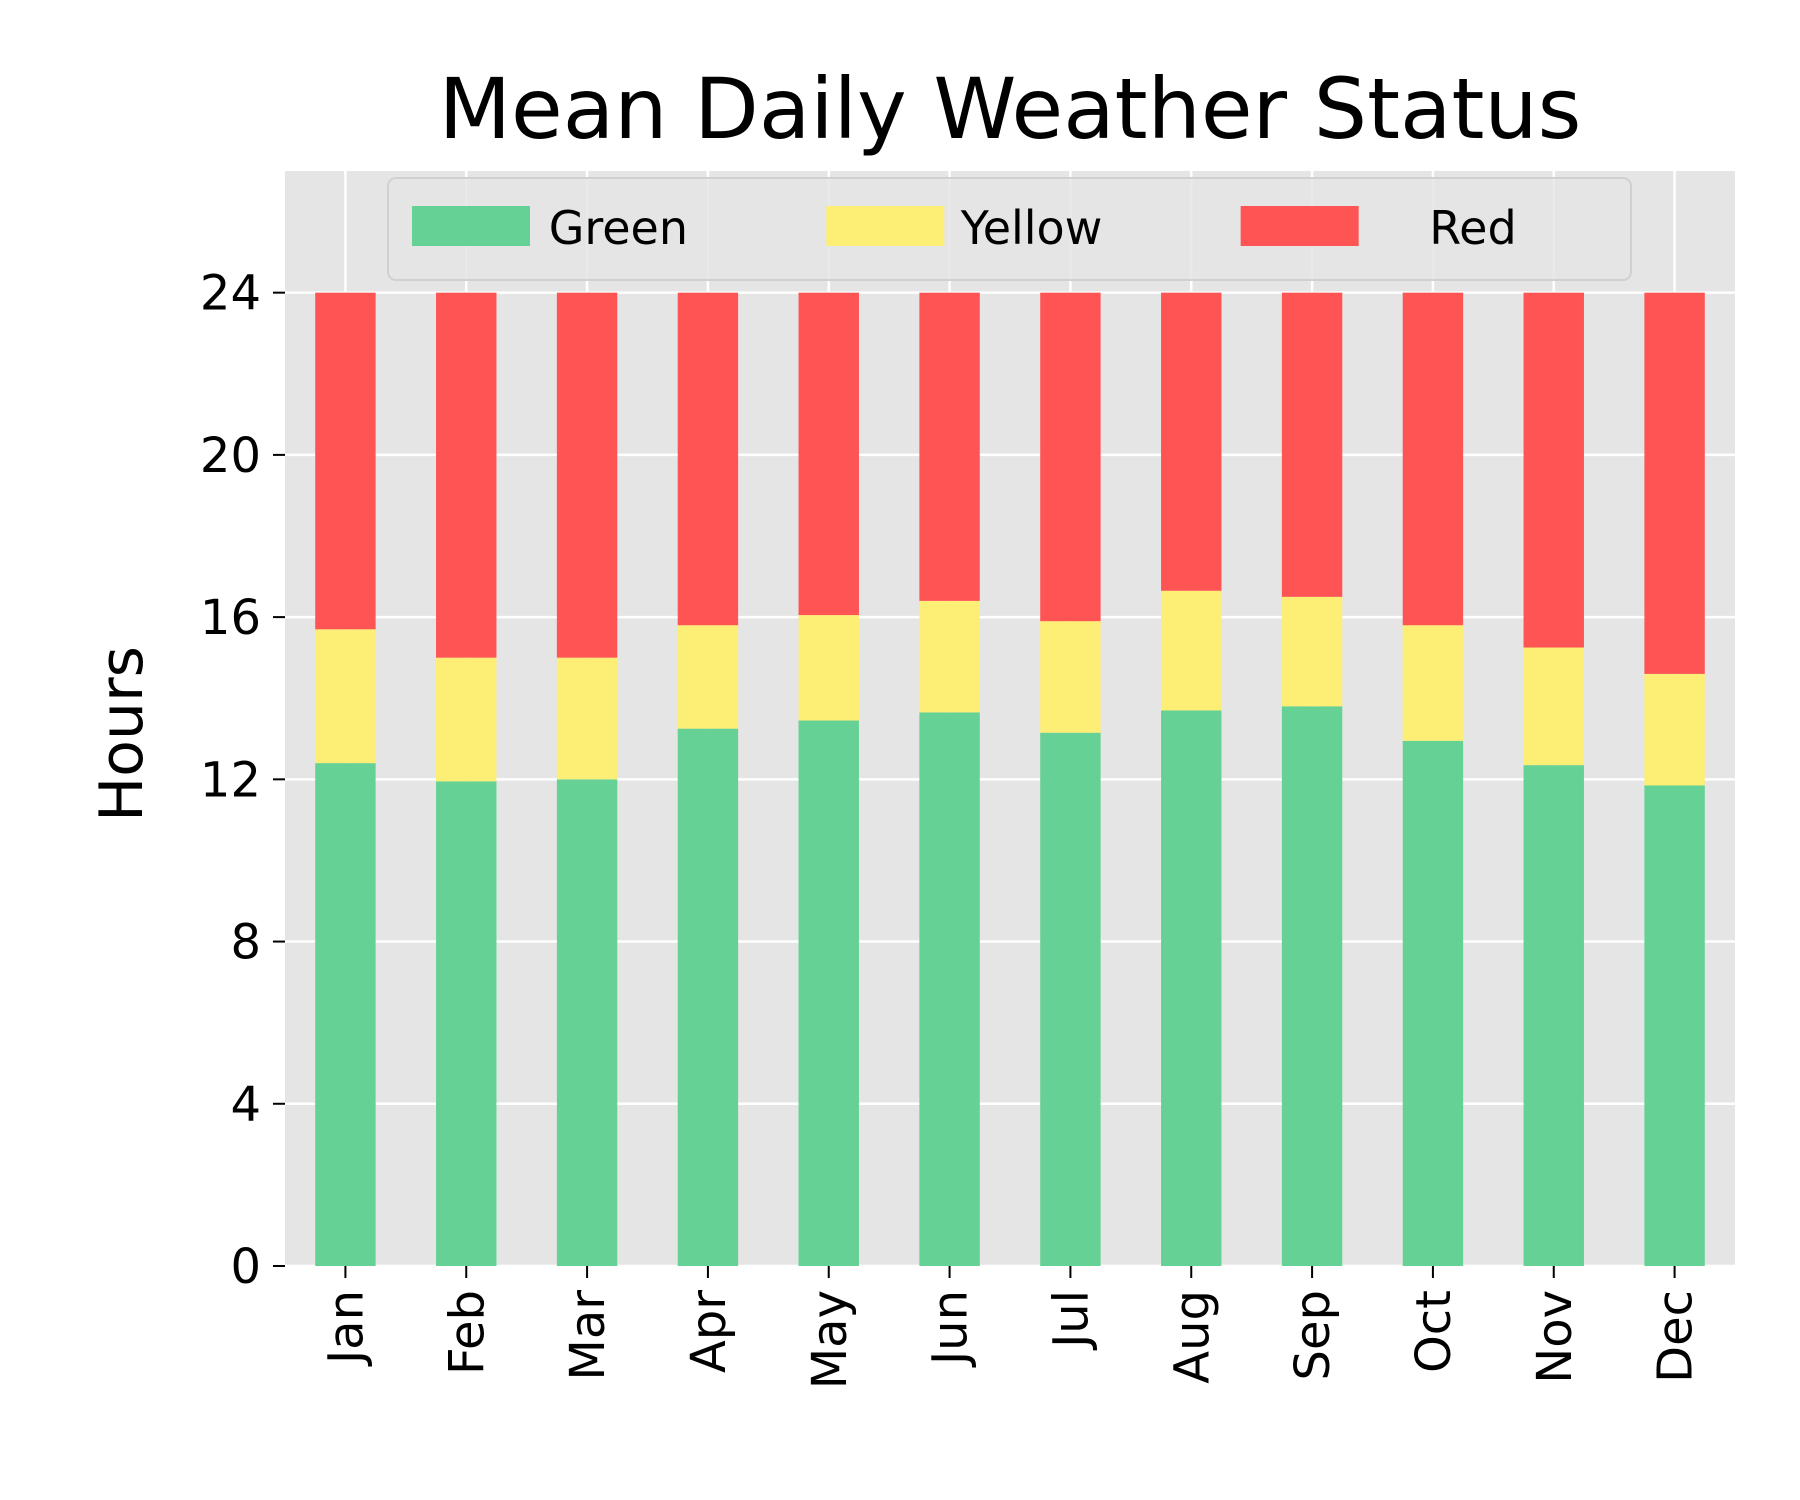 The height and width of the screenshot is (1500, 1800). What do you see at coordinates (245, 1267) in the screenshot?
I see `y-tick-label: 0` at bounding box center [245, 1267].